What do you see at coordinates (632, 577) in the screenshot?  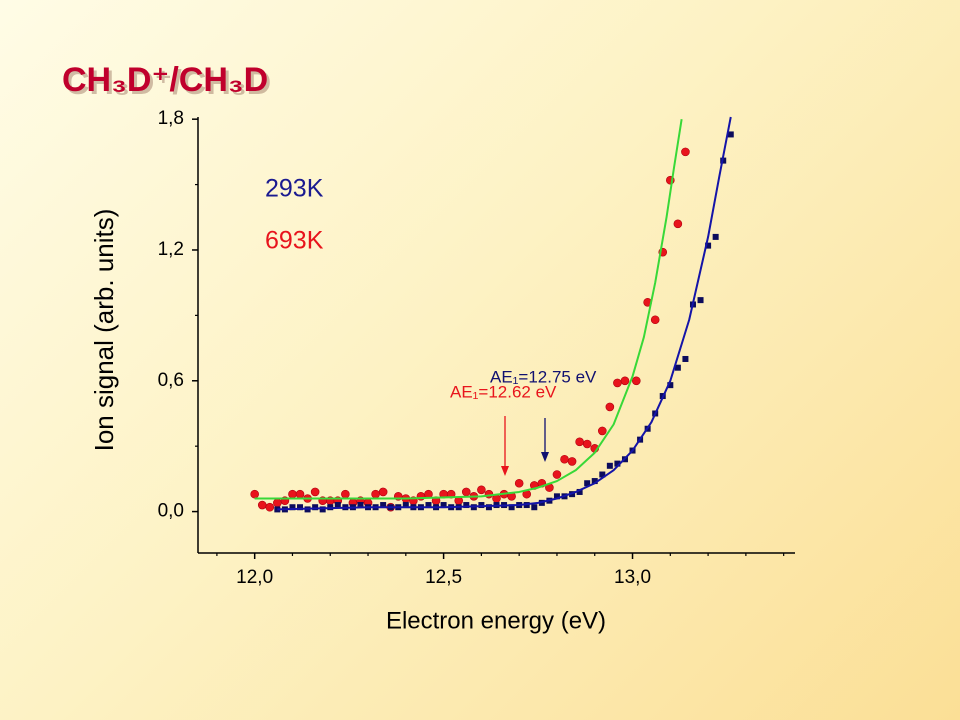 I see `x-tick-label: 13,0` at bounding box center [632, 577].